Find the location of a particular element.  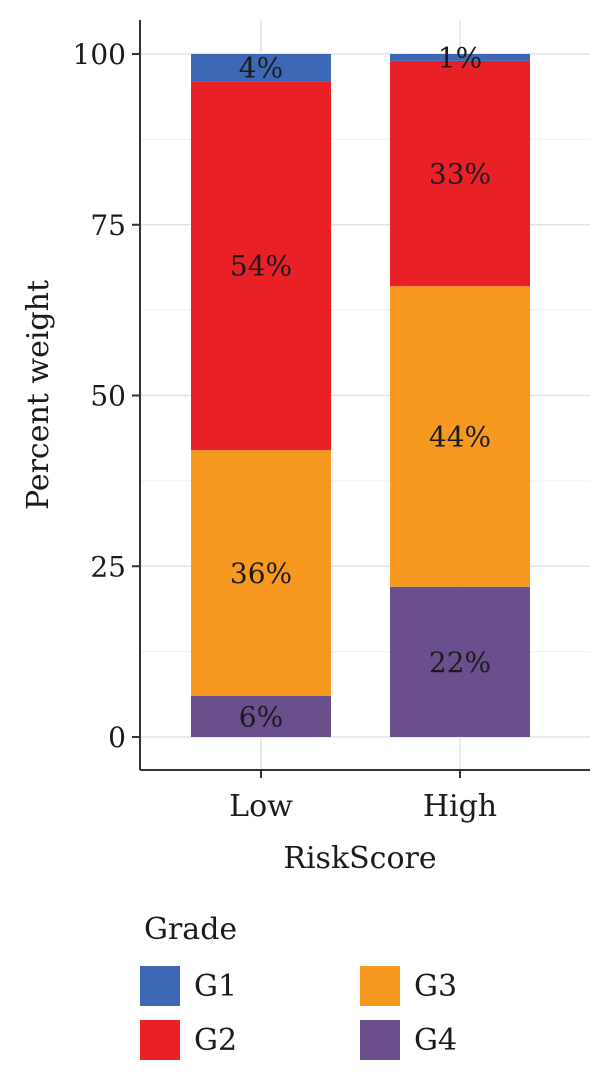

x-tick-label-high: High is located at coordinates (460, 806).